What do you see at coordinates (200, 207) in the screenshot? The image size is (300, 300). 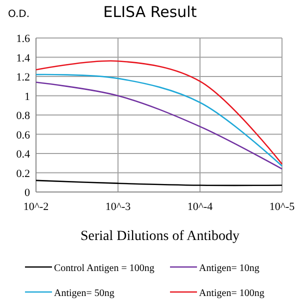 I see `x-tick-label: 10^-4` at bounding box center [200, 207].